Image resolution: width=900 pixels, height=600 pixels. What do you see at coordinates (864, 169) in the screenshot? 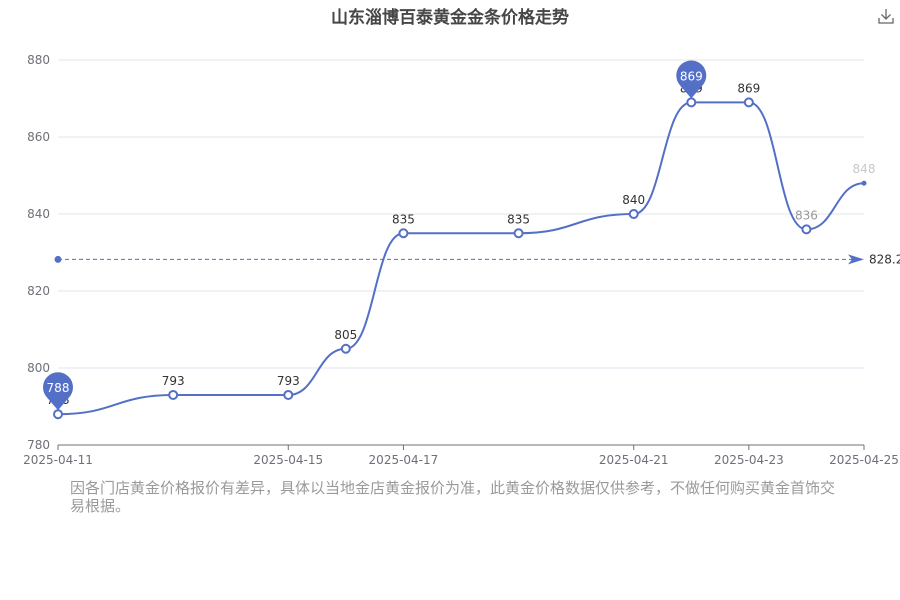
I see `data-label: 848` at bounding box center [864, 169].